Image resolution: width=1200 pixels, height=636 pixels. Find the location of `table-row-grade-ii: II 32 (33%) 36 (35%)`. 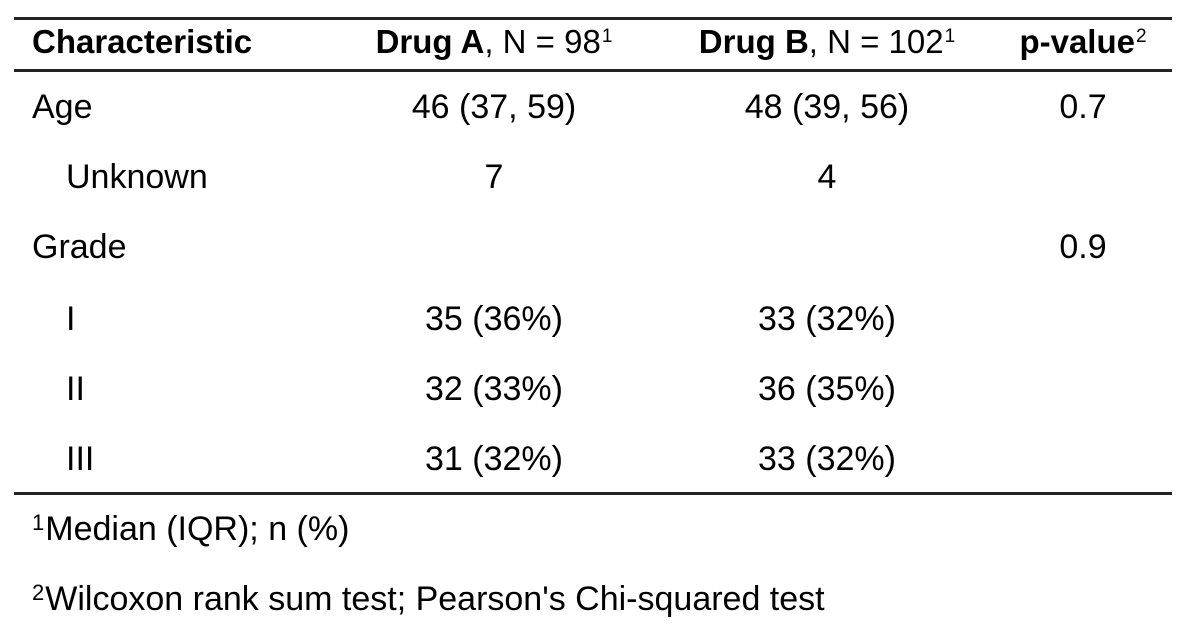

table-row-grade-ii: II 32 (33%) 36 (35%) is located at coordinates (593, 389).